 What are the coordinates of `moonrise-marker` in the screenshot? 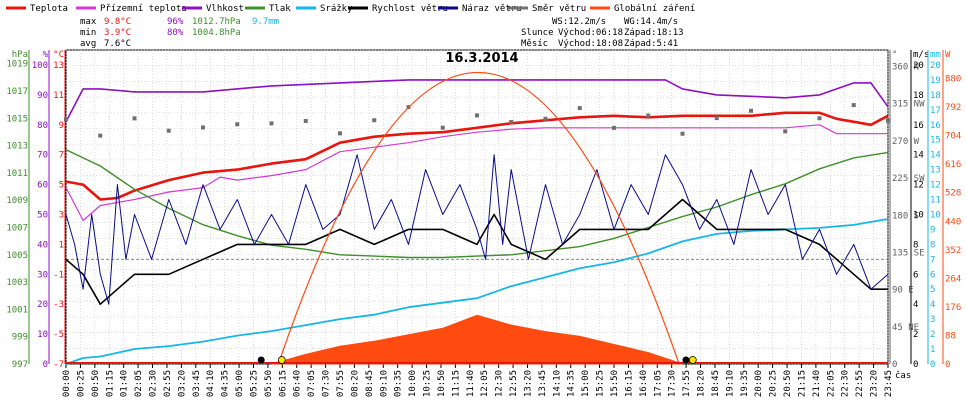 It's located at (686, 360).